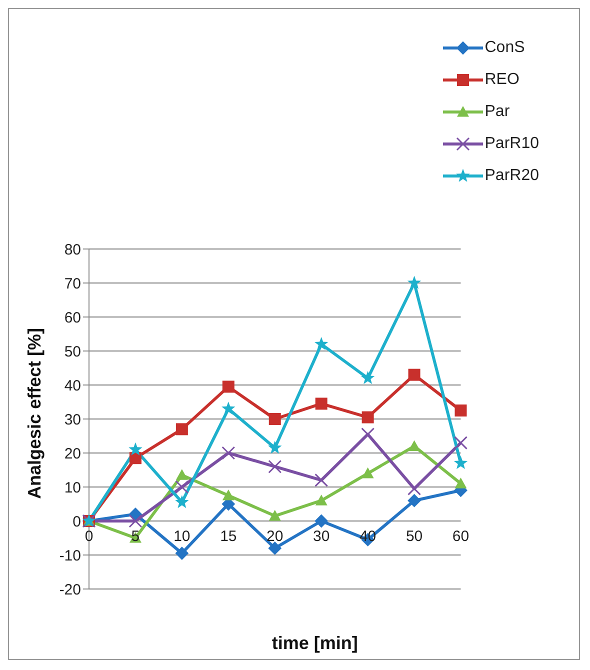 This screenshot has height=670, width=590. I want to click on x-tick-label: 20, so click(275, 536).